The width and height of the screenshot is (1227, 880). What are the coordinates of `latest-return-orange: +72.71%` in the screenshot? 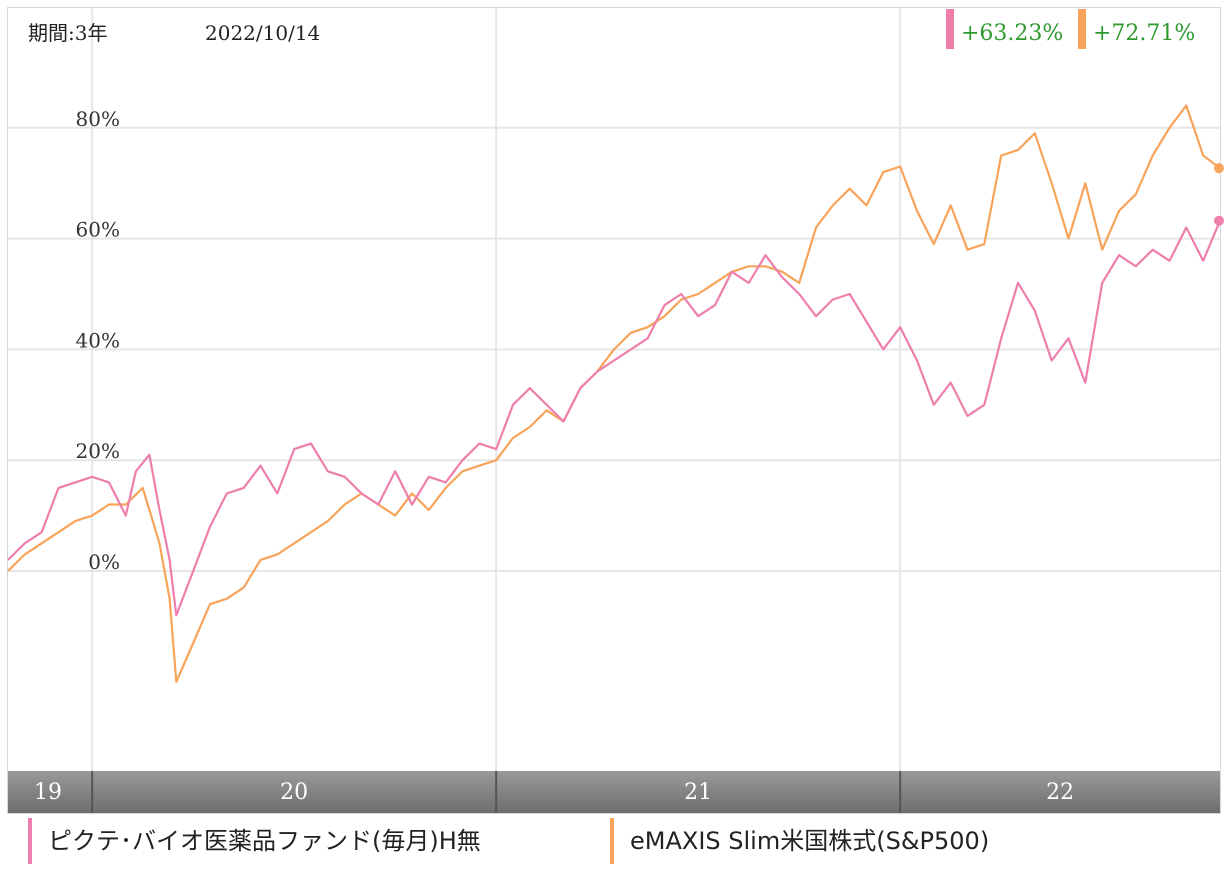 It's located at (1136, 29).